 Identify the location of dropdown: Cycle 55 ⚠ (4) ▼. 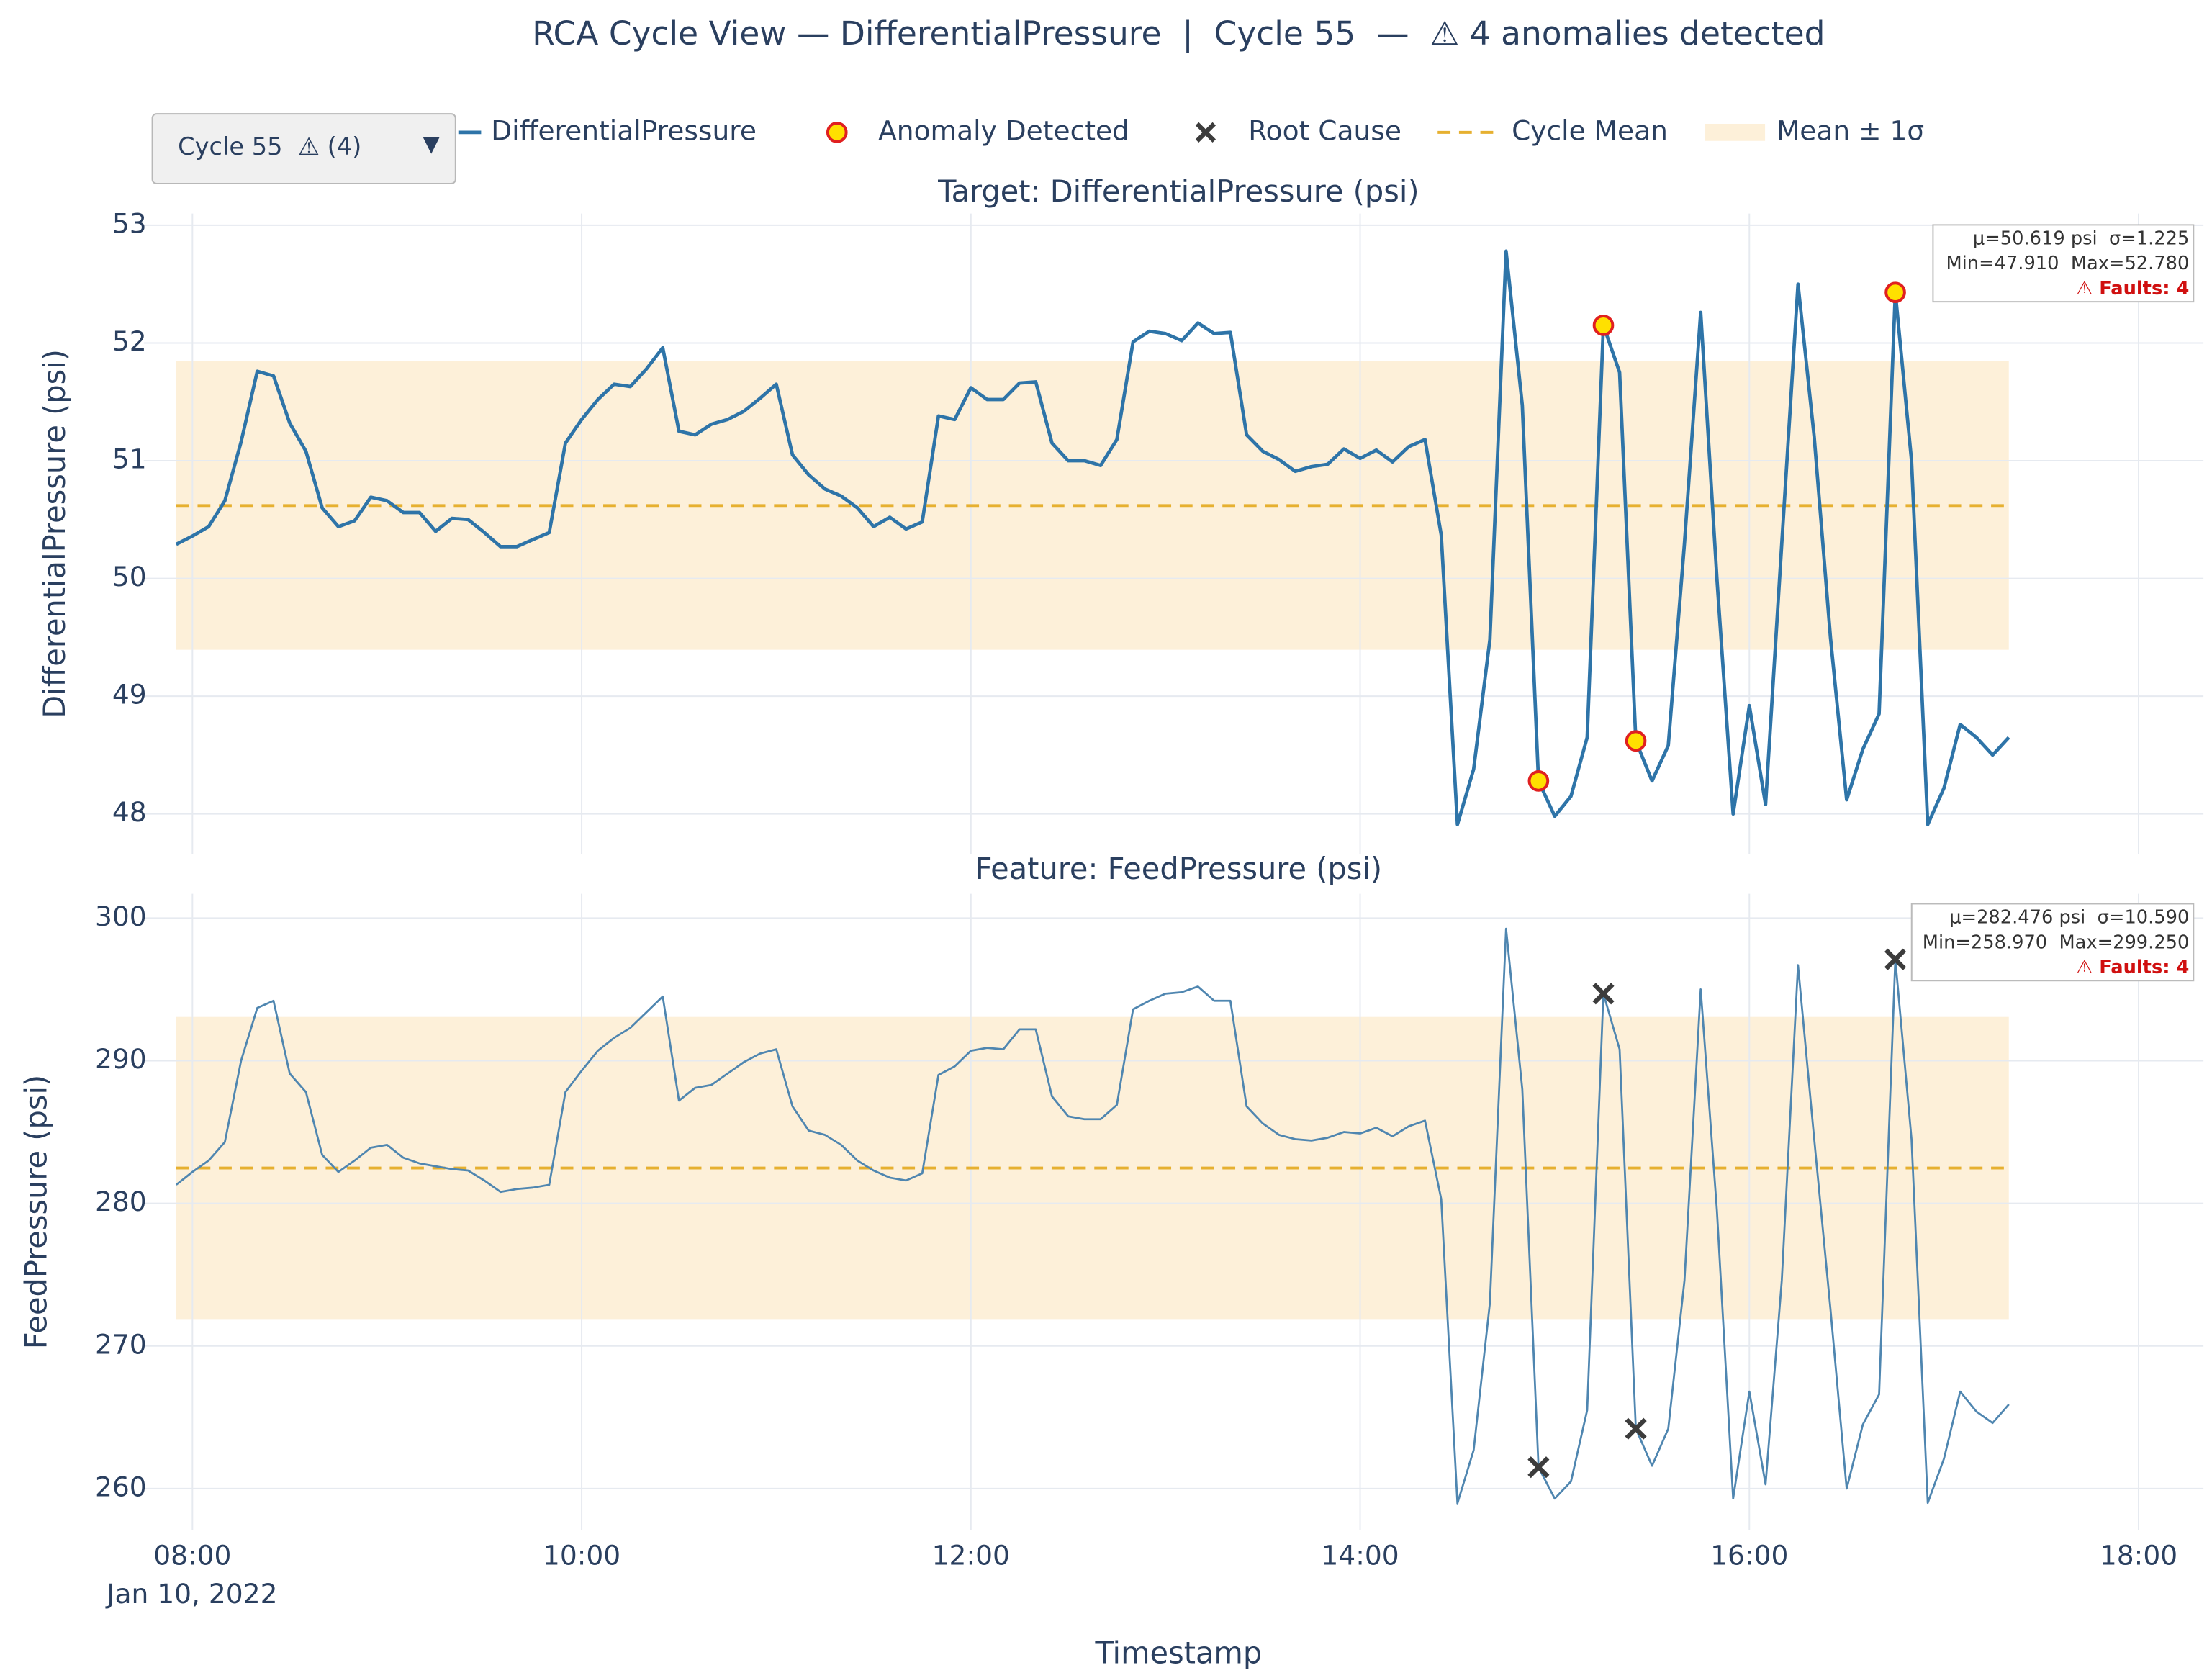
(303, 149).